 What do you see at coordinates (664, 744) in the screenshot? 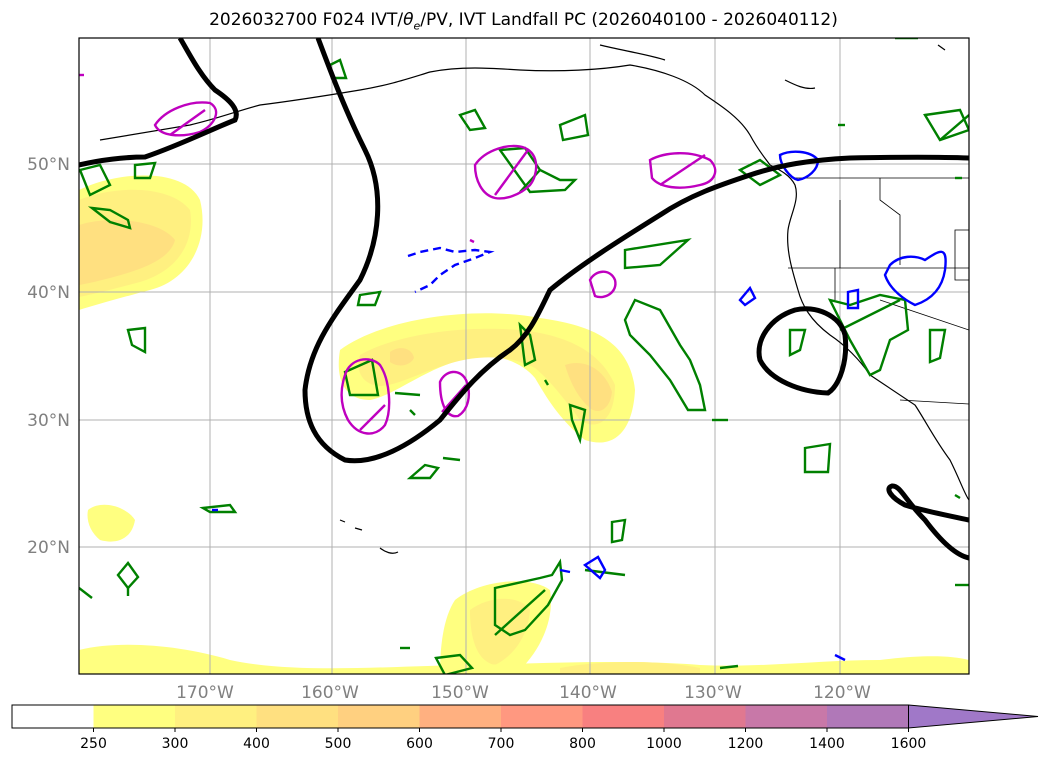
I see `colorbar-tick-label: 1000` at bounding box center [664, 744].